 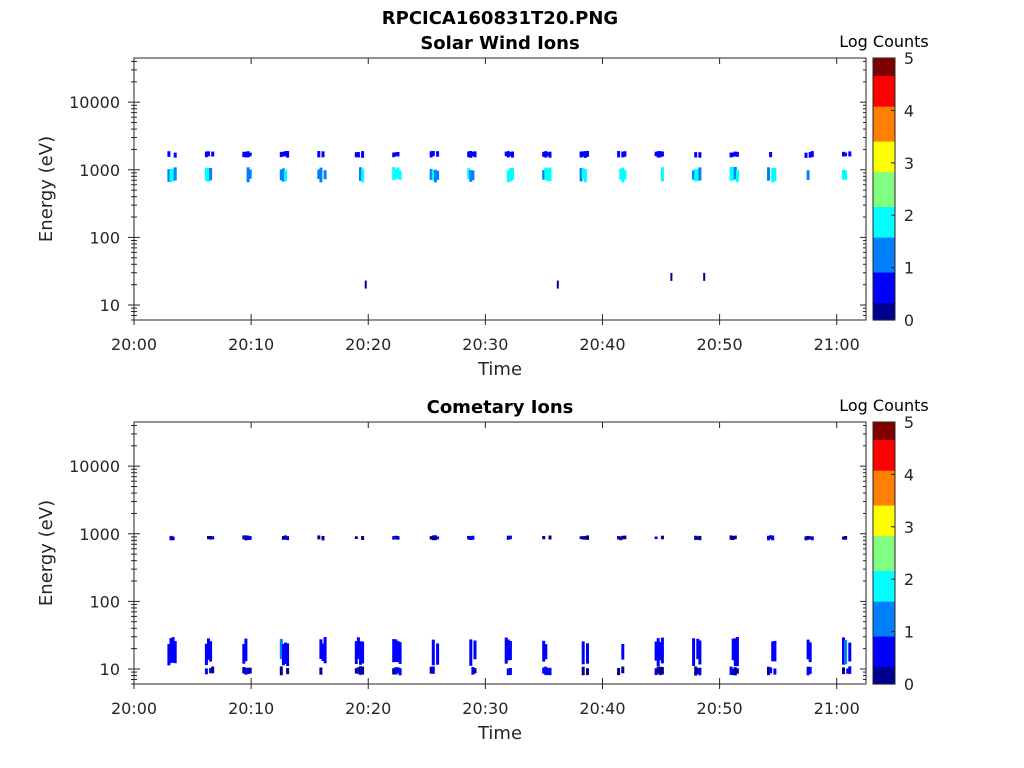 What do you see at coordinates (134, 344) in the screenshot?
I see `x-tick-label: 20:00` at bounding box center [134, 344].